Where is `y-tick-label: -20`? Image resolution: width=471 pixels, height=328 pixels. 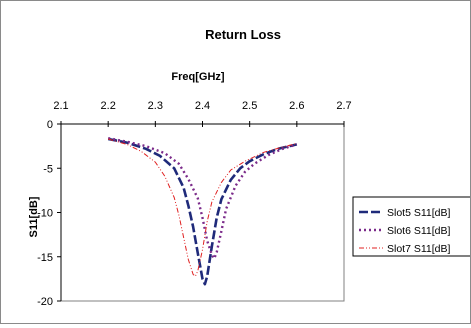
y-tick-label: -20 is located at coordinates (45, 302).